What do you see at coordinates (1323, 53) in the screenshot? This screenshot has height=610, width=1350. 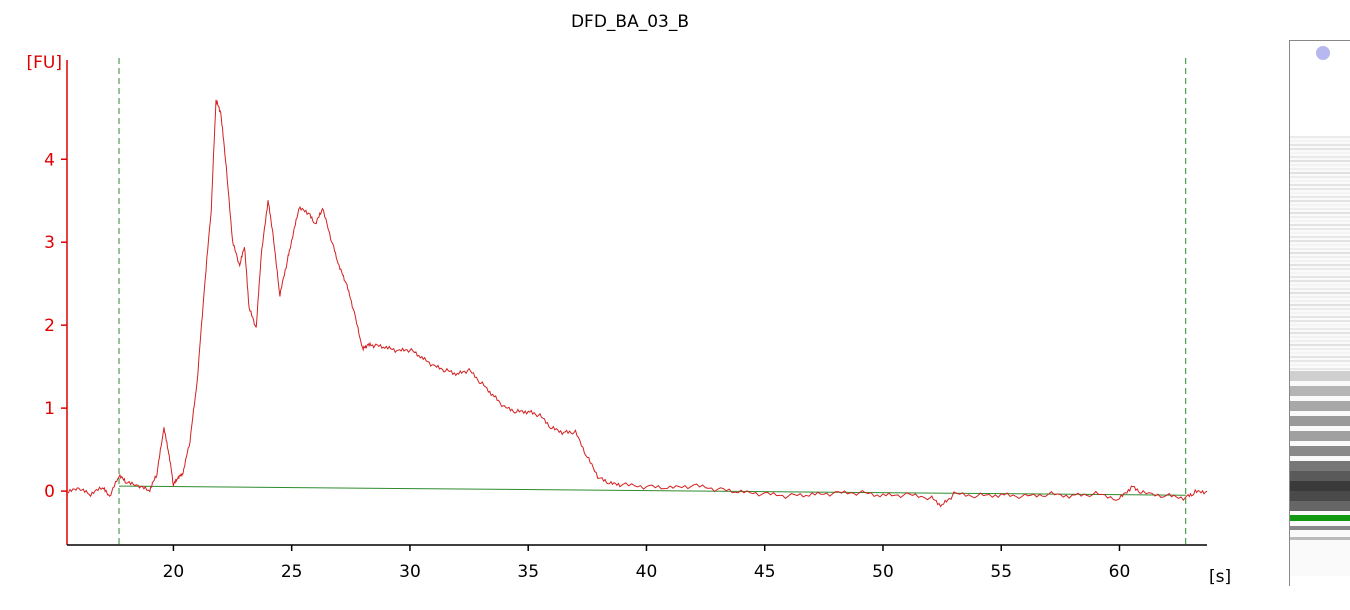 I see `upper-marker-spot` at bounding box center [1323, 53].